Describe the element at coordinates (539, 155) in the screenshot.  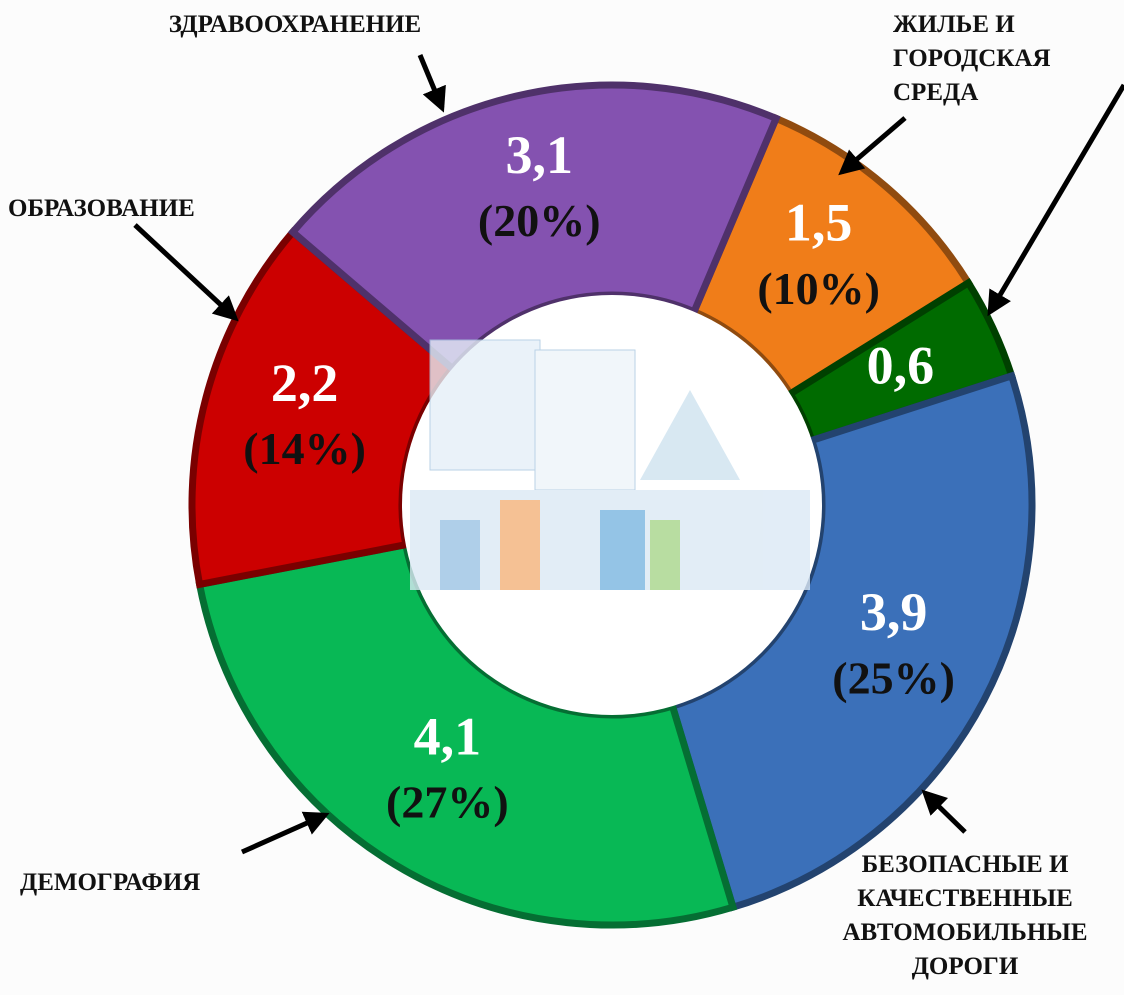
I see `value-label: 3,1` at that location.